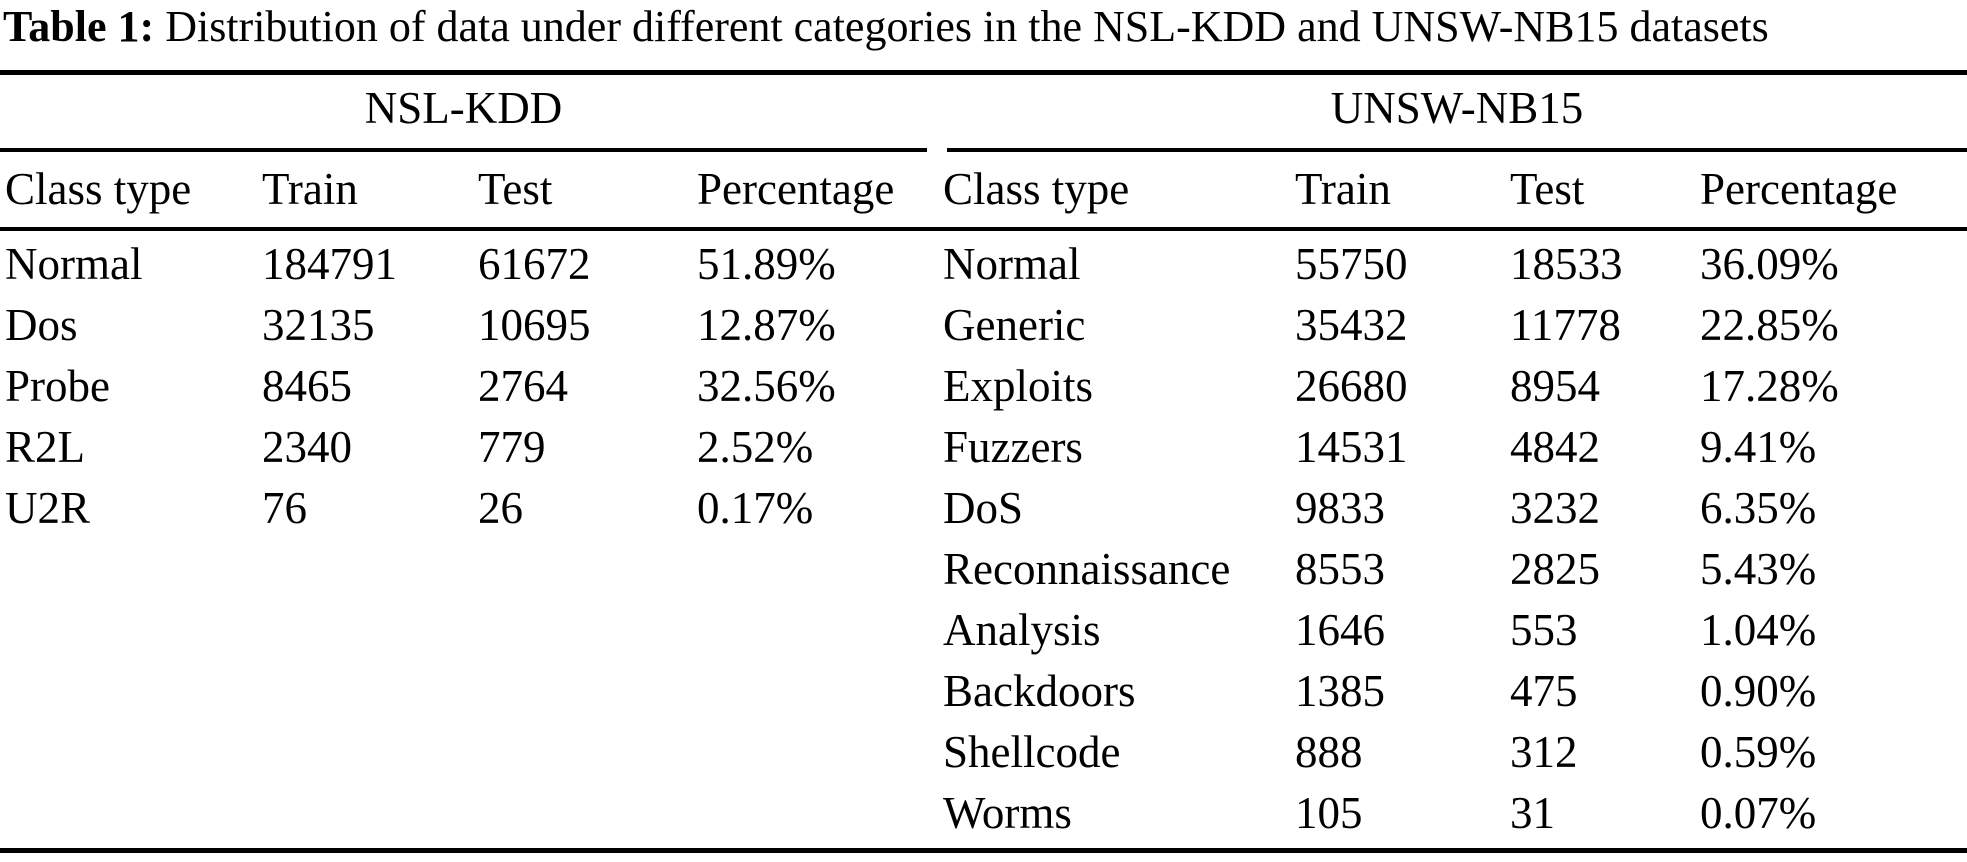 The width and height of the screenshot is (1967, 862). I want to click on table-cell: Dos, so click(41, 325).